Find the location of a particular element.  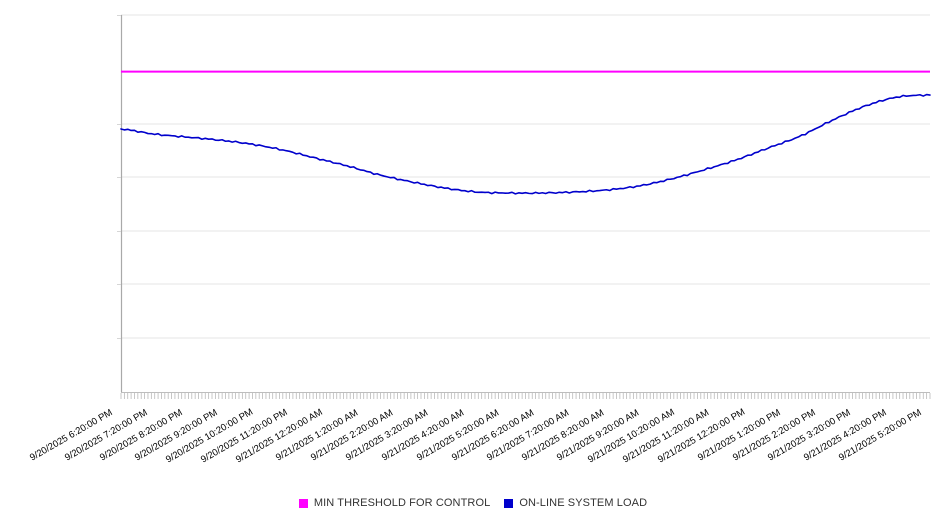

legend-item-min-threshold: MIN THRESHOLD FOR CONTROL is located at coordinates (394, 503).